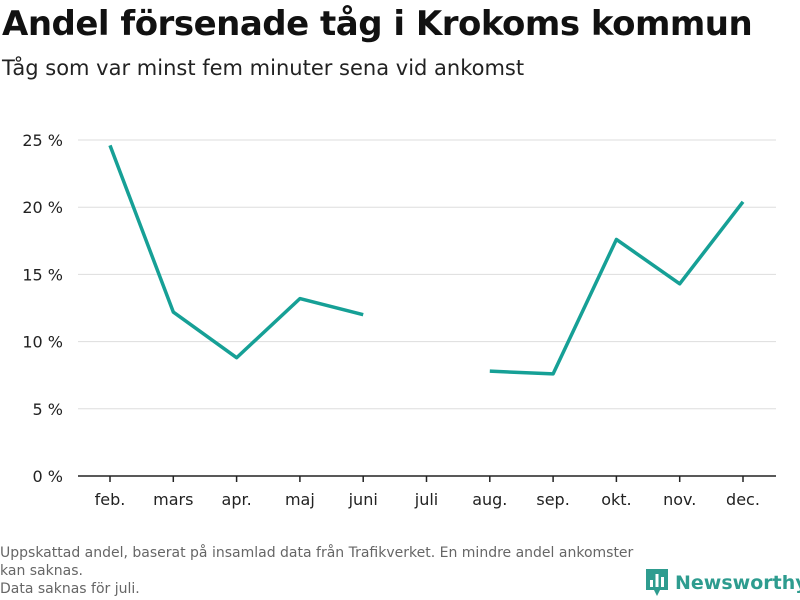 The image size is (800, 600). Describe the element at coordinates (42, 274) in the screenshot. I see `y-tick-label: 15 %` at that location.